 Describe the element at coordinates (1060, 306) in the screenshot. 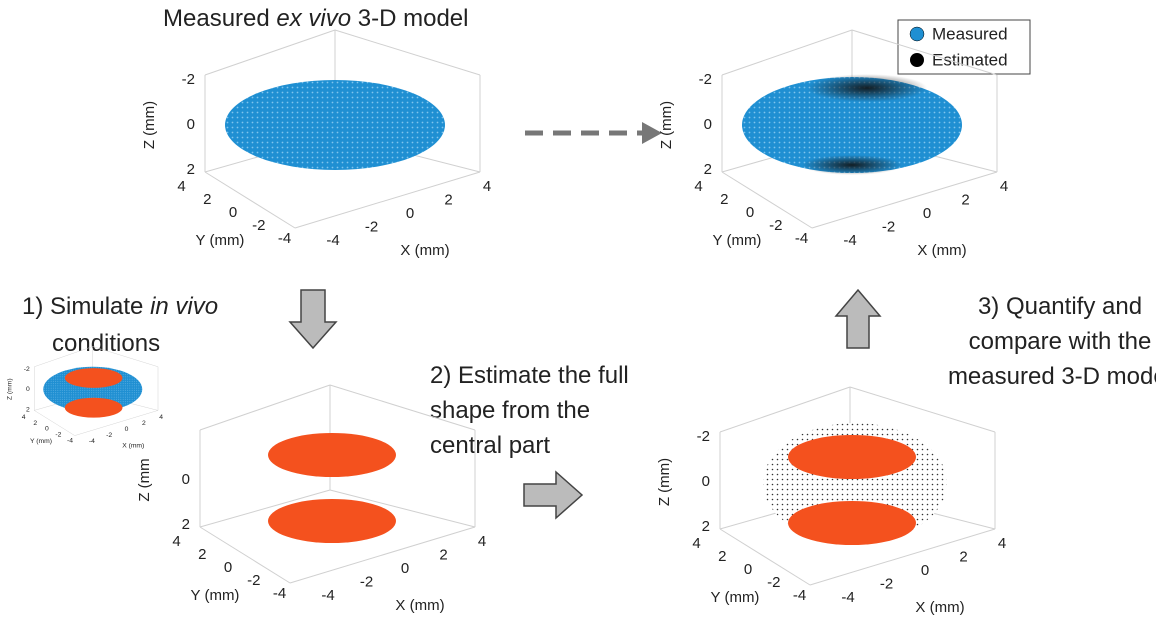

I see `step-text: 3) Quantify and` at that location.